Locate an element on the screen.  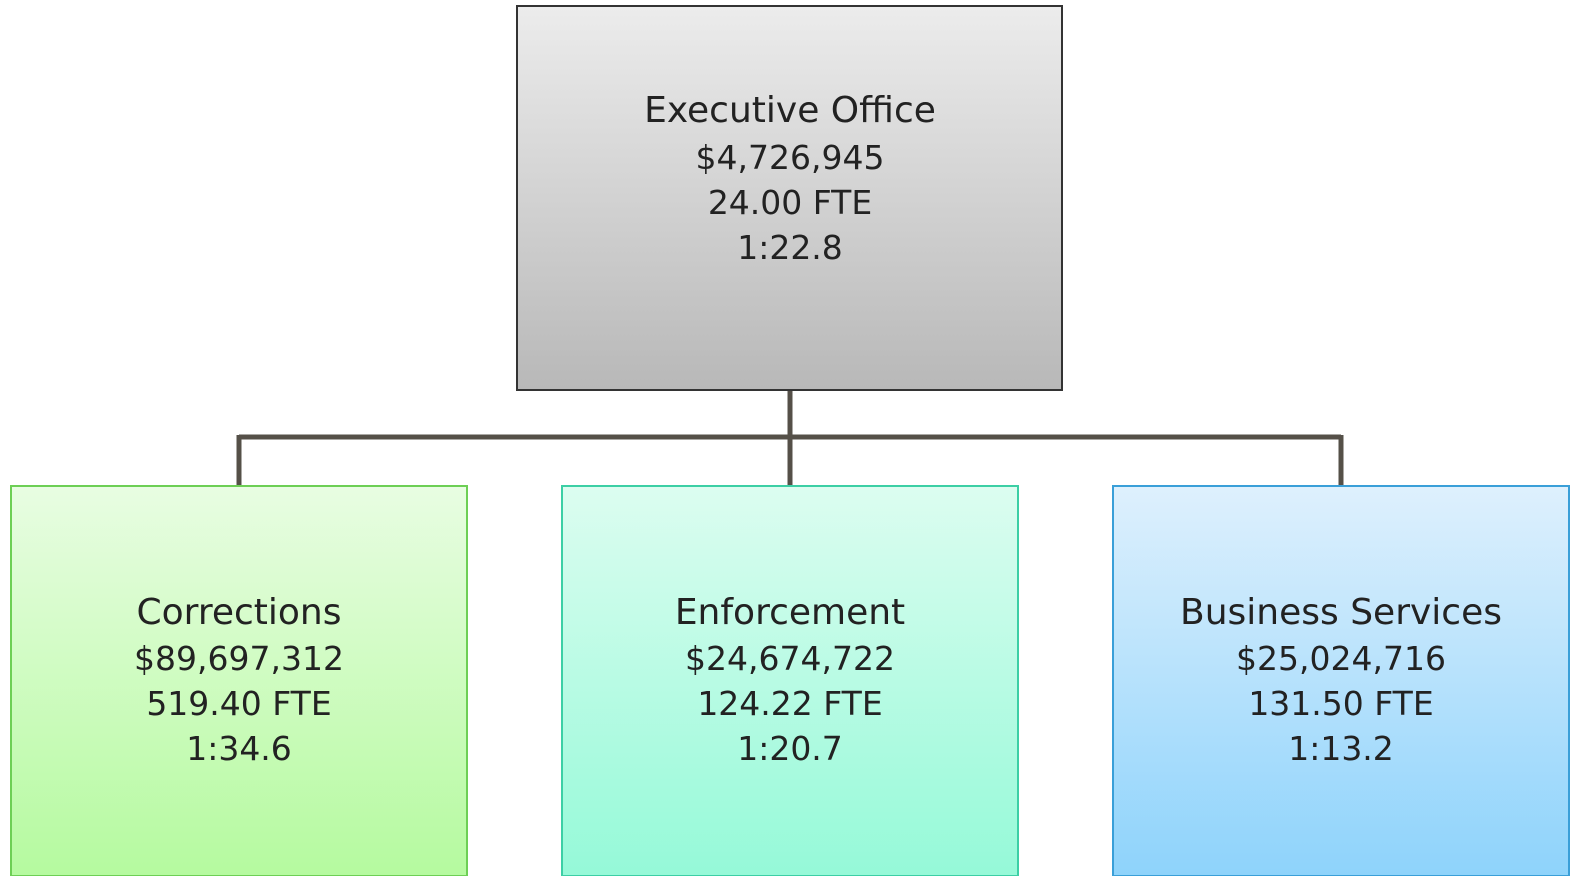
connectors is located at coordinates (790, 438).